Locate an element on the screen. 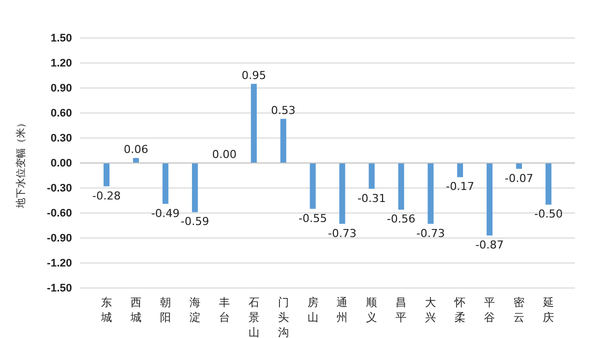 Image resolution: width=600 pixels, height=338 pixels. data-label: 0.00 is located at coordinates (224, 154).